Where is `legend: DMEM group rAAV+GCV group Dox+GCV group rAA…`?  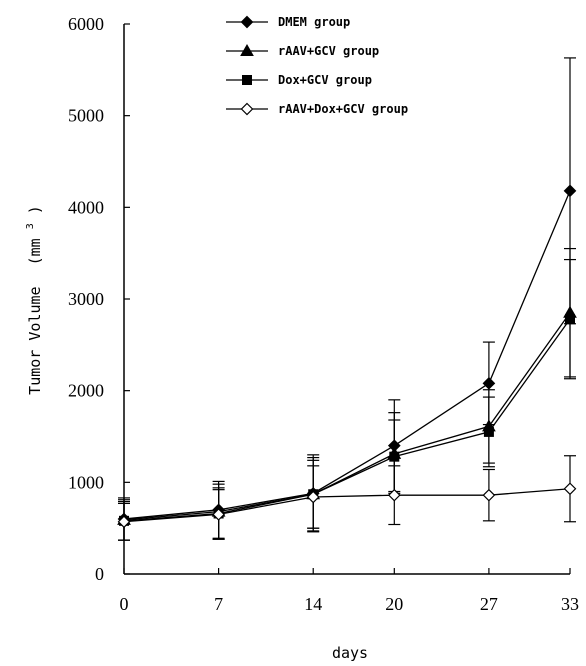 legend: DMEM group rAAV+GCV group Dox+GCV group rAA… is located at coordinates (317, 65).